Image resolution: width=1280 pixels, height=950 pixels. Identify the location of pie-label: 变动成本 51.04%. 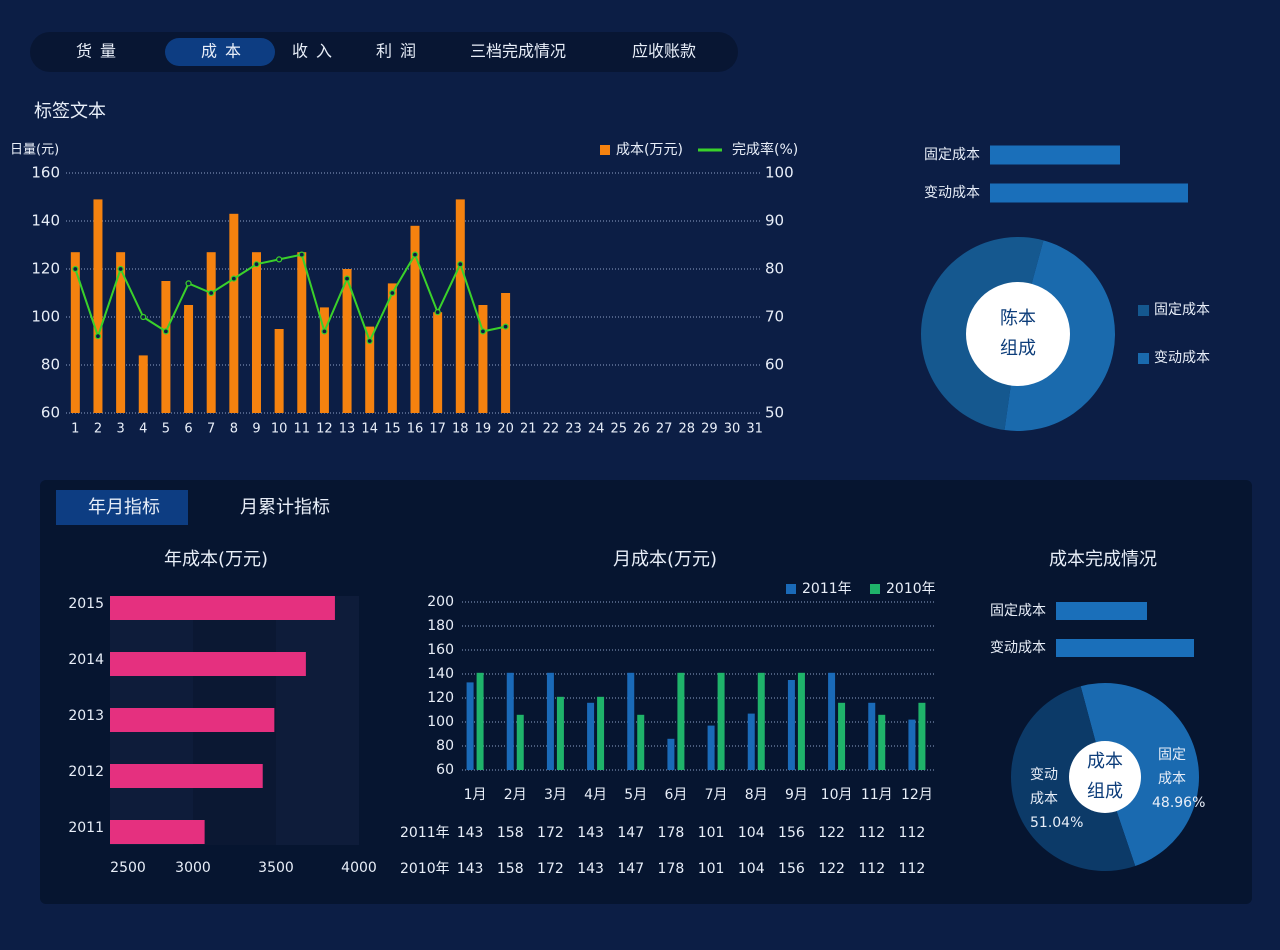
(1060, 799).